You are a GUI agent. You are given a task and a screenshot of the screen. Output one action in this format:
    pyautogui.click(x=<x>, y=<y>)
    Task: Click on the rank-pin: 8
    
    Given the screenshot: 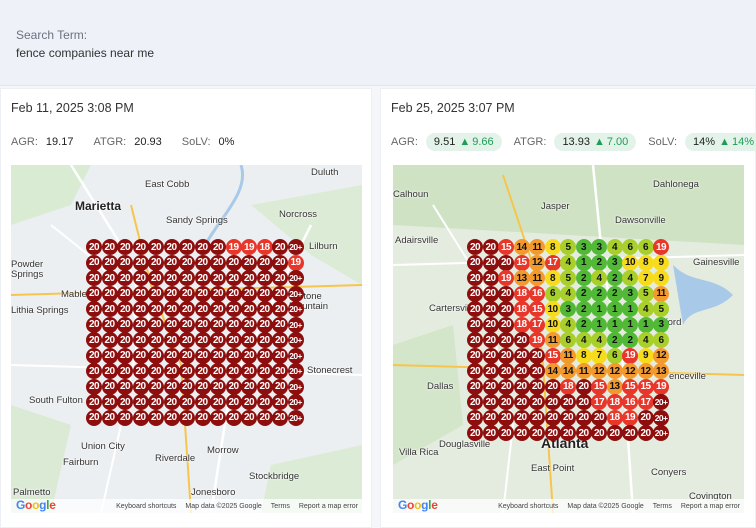 What is the action you would take?
    pyautogui.click(x=645, y=262)
    